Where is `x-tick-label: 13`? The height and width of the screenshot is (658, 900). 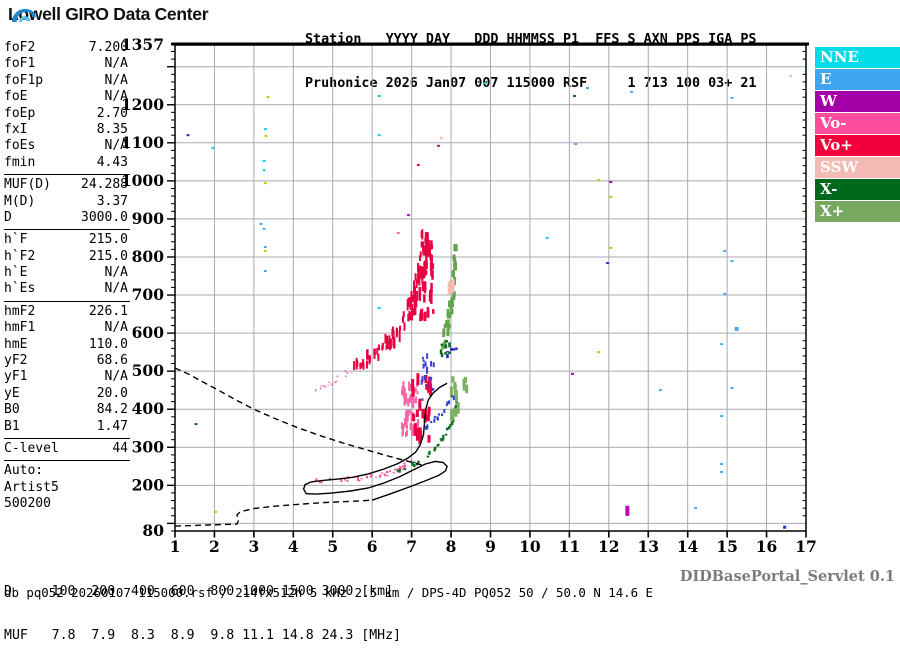 x-tick-label: 13 is located at coordinates (648, 546).